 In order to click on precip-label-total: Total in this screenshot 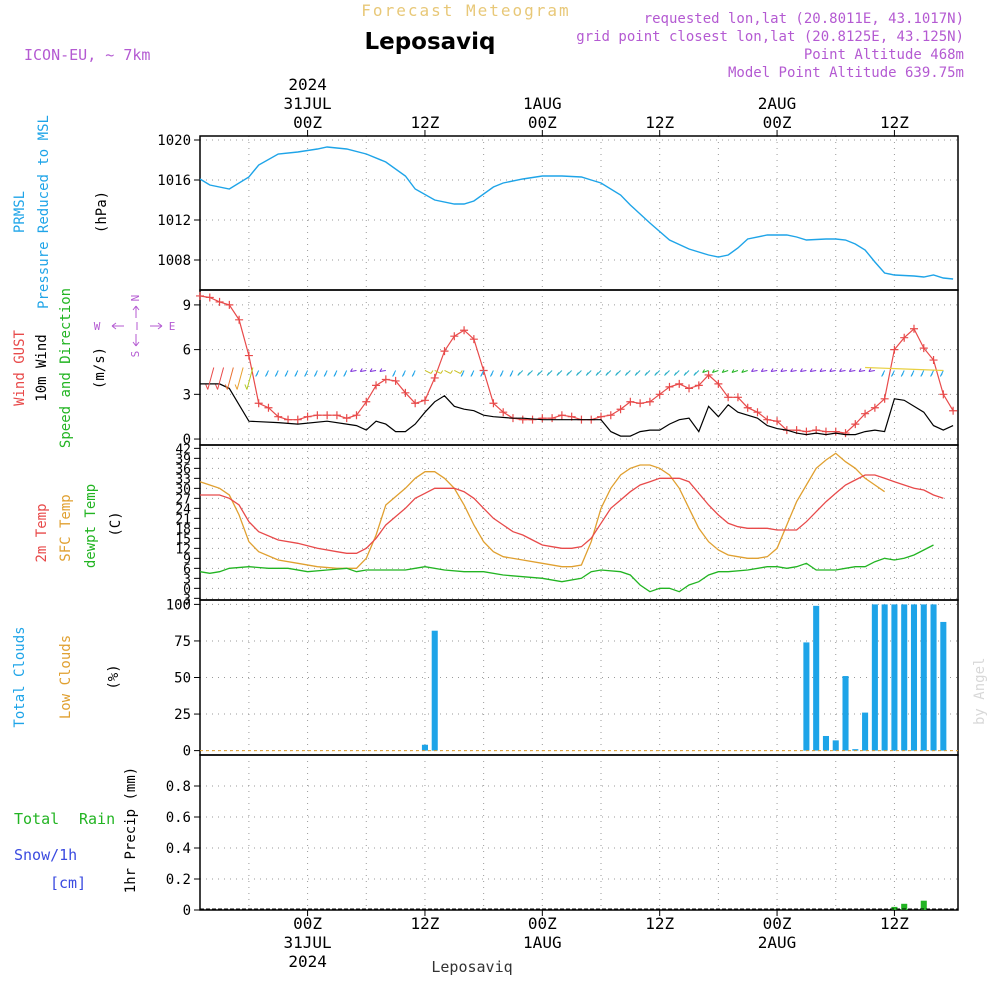, I will do `click(36, 819)`.